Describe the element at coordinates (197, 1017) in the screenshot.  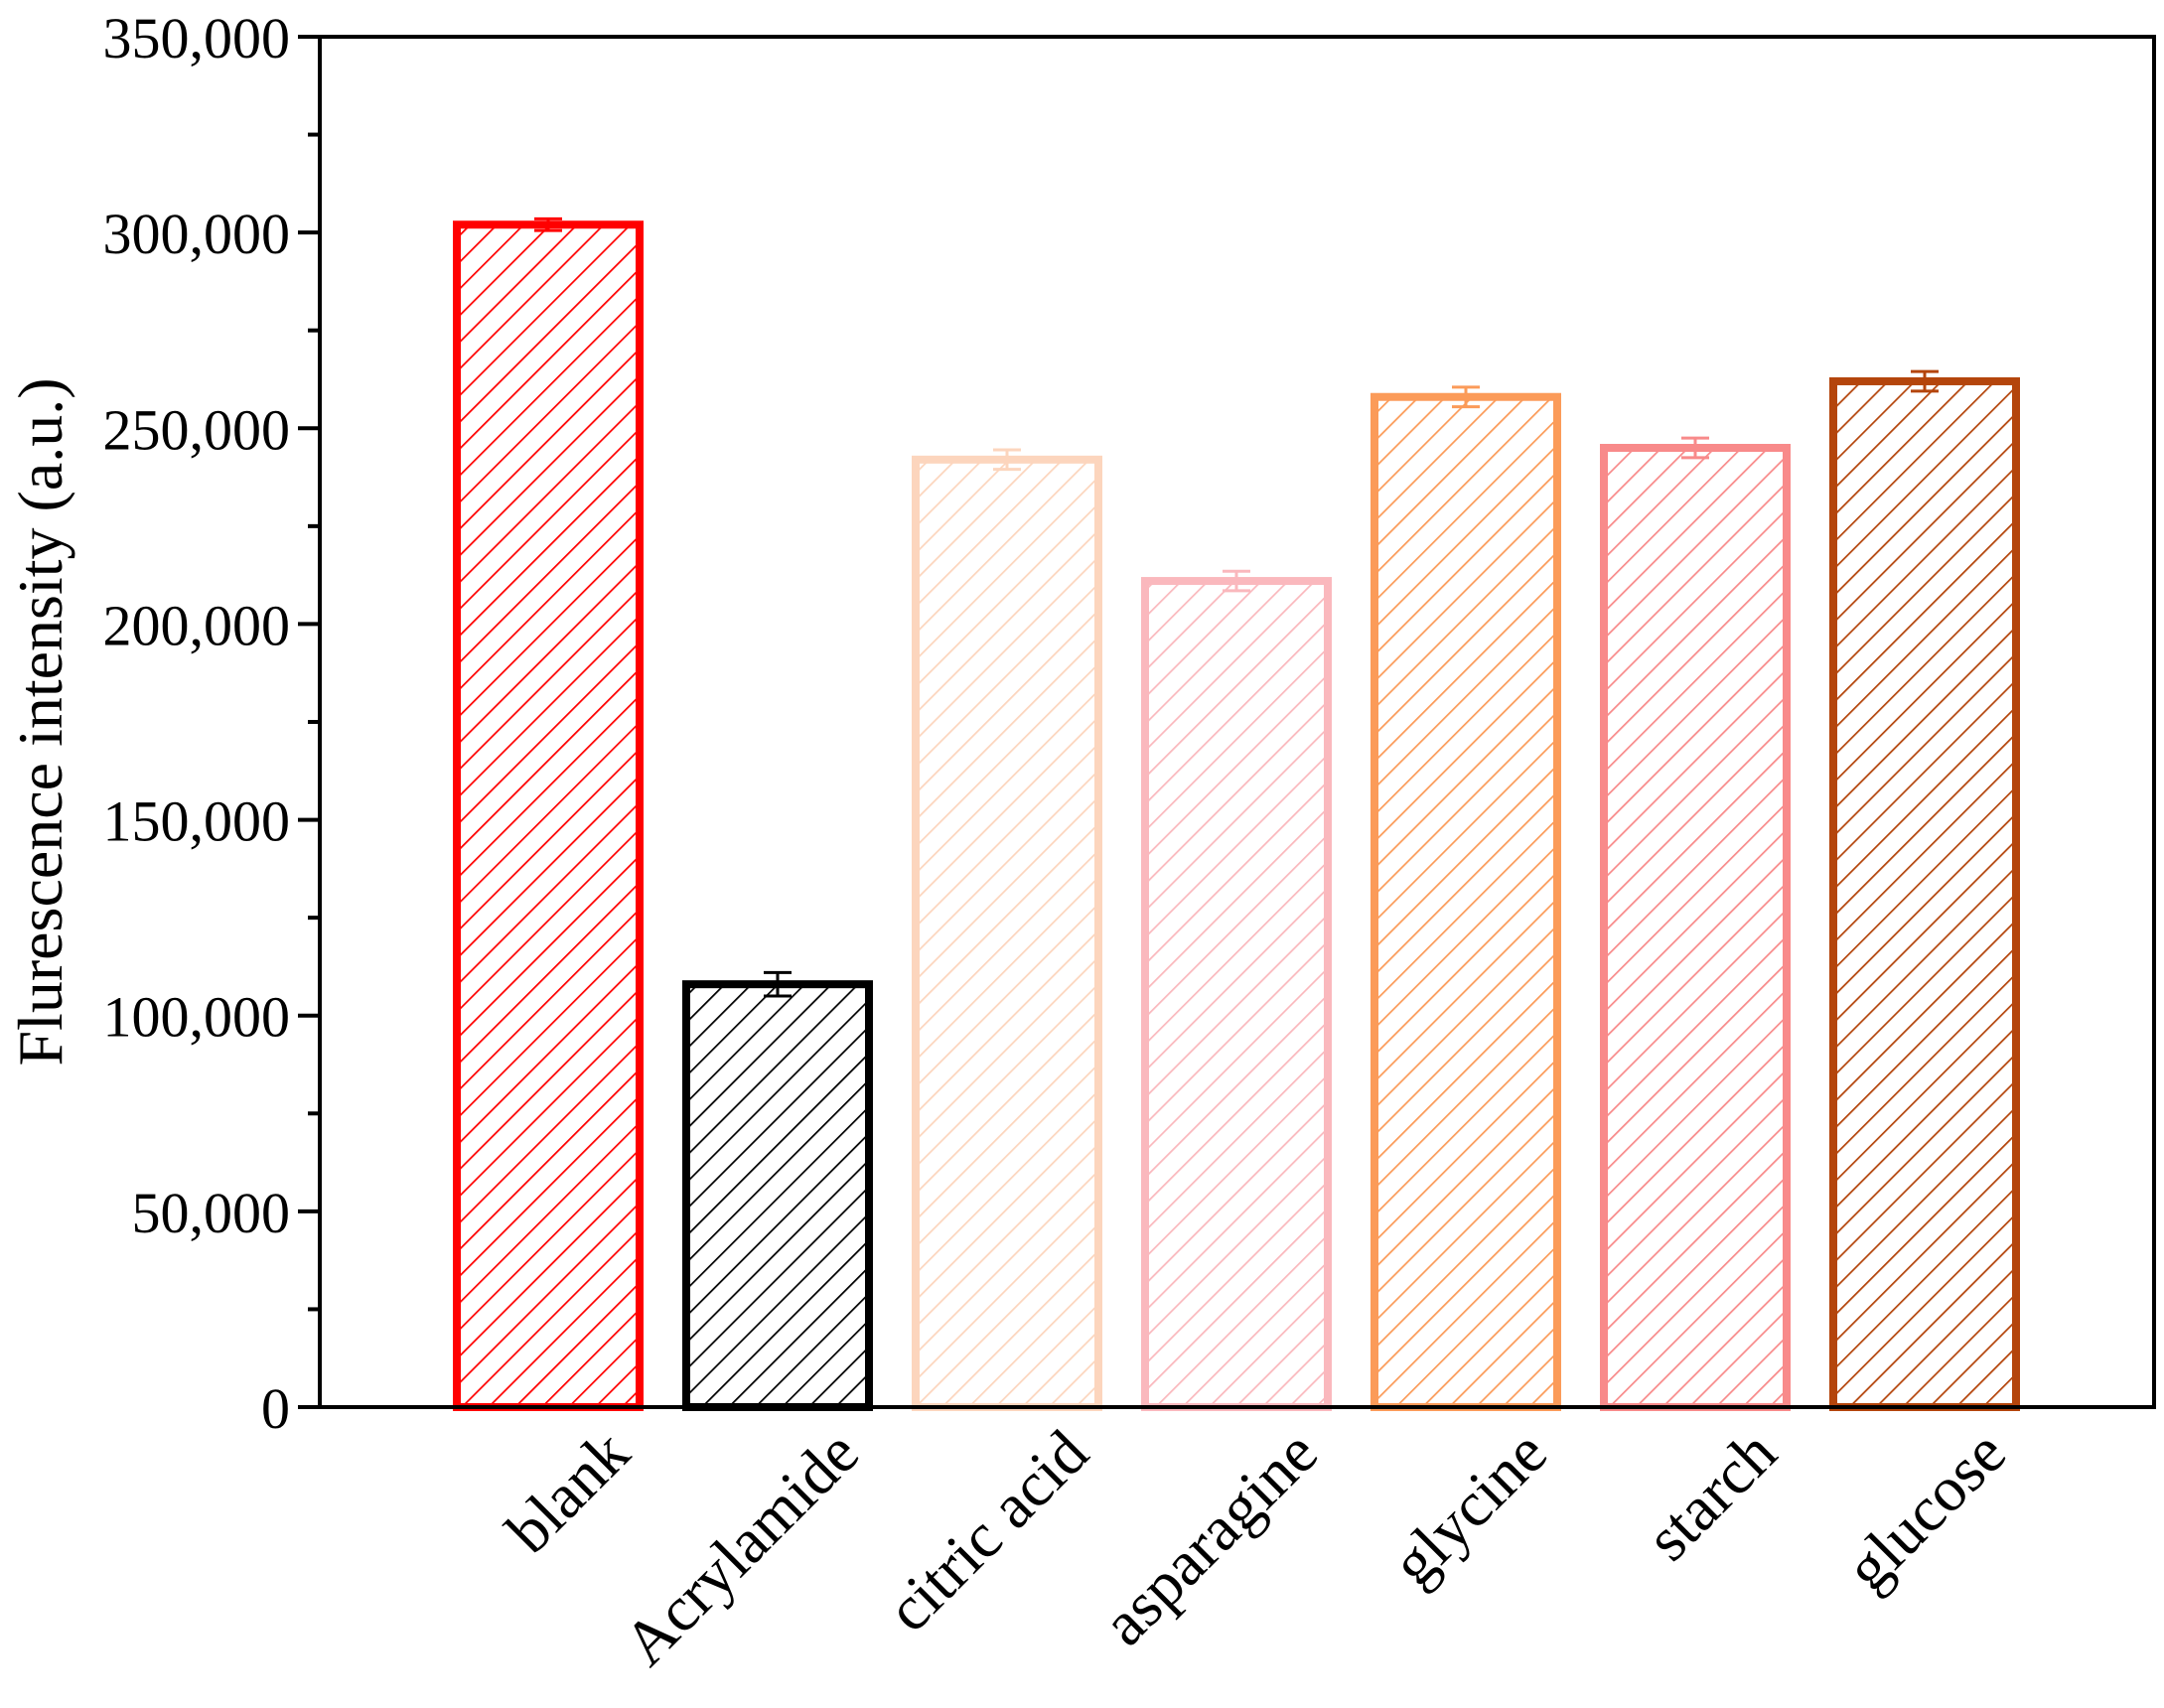
I see `y-tick-label: 100,000` at that location.